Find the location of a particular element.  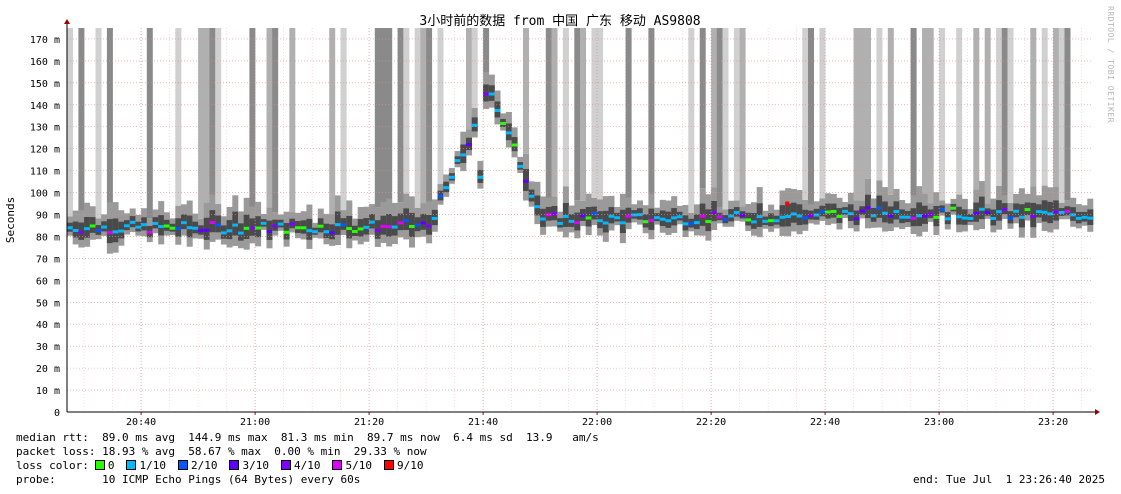

x-tick-label: 23:20 is located at coordinates (1053, 422).